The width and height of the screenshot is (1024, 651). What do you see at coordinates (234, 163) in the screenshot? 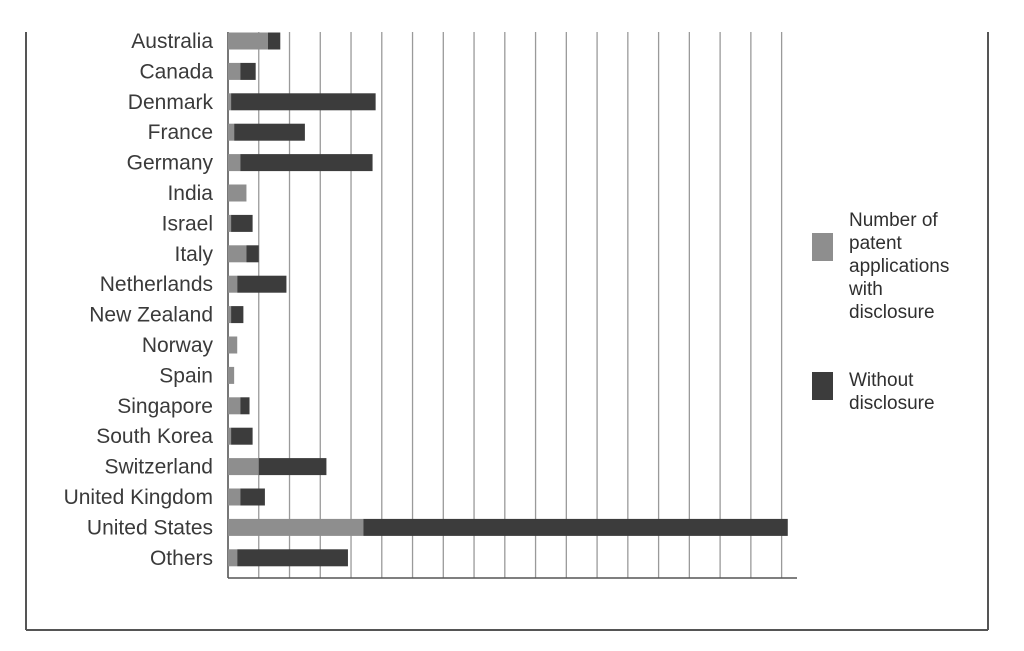
I see `bar-with-disclosure-germany` at bounding box center [234, 163].